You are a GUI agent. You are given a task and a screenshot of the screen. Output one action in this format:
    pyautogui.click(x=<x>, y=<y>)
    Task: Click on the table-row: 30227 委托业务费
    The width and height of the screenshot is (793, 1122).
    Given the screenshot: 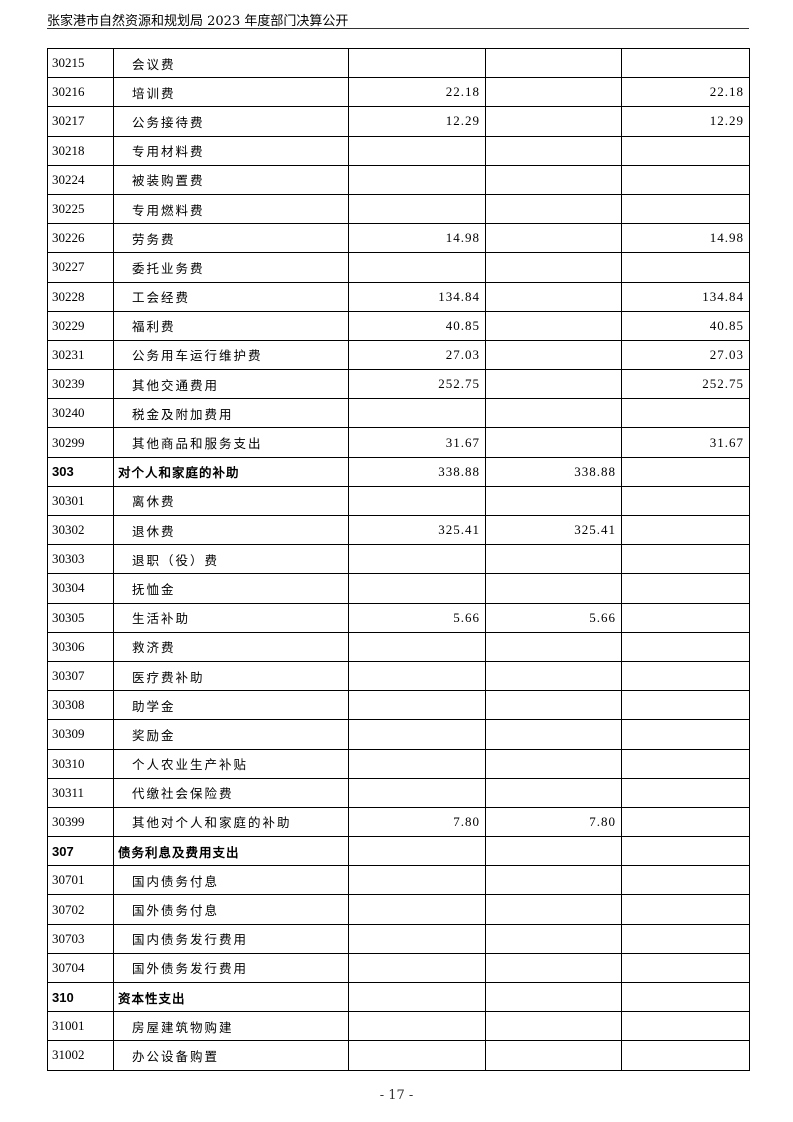 What is the action you would take?
    pyautogui.click(x=398, y=267)
    